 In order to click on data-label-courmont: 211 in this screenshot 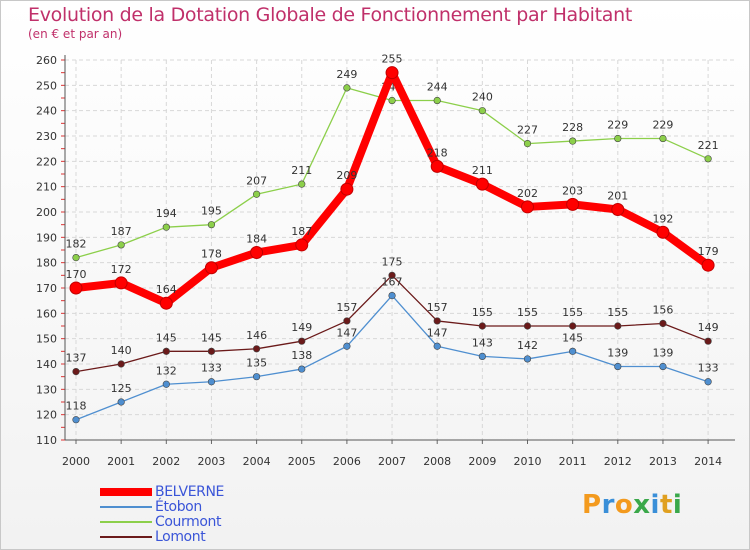, I will do `click(301, 170)`.